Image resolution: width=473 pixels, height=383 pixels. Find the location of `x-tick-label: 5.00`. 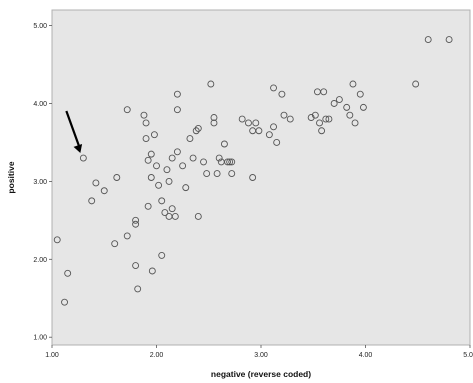

x-tick-label: 5.00 is located at coordinates (468, 355).